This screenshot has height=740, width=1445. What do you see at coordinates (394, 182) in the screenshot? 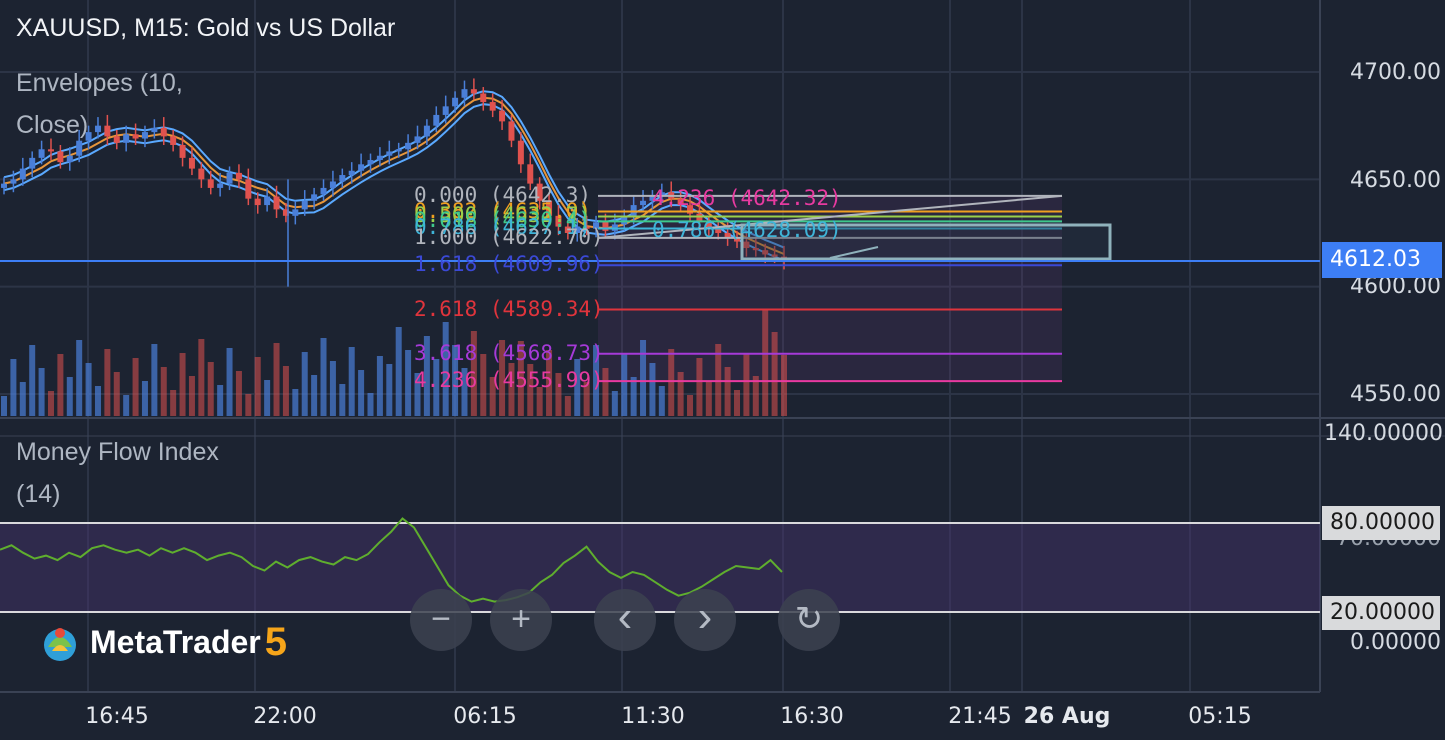
I see `envelope-lower-line` at bounding box center [394, 182].